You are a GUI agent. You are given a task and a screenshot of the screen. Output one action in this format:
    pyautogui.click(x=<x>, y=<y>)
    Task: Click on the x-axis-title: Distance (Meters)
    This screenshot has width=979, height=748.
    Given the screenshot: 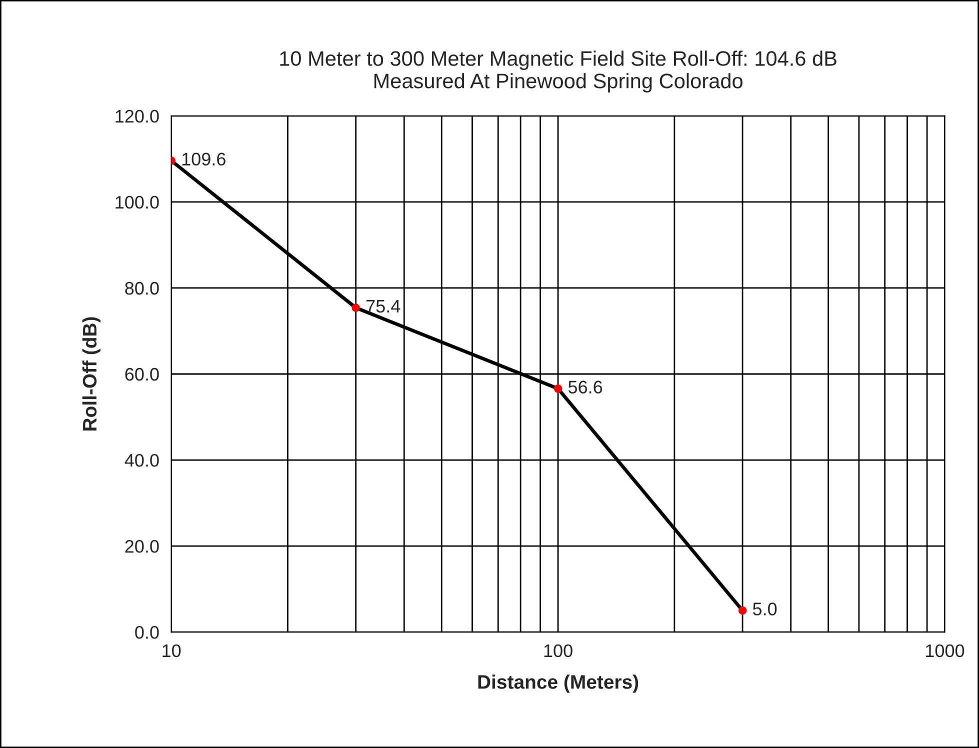 What is the action you would take?
    pyautogui.click(x=558, y=683)
    